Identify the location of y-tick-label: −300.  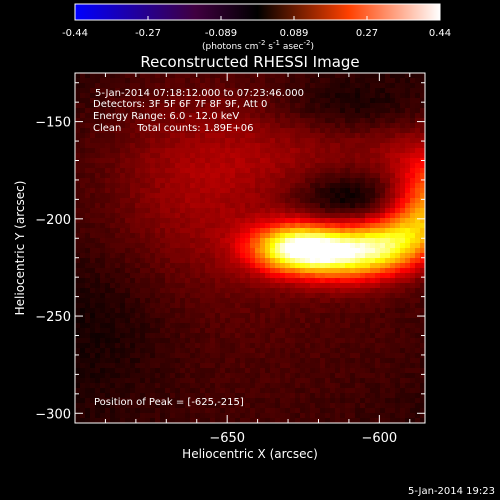
(53, 414).